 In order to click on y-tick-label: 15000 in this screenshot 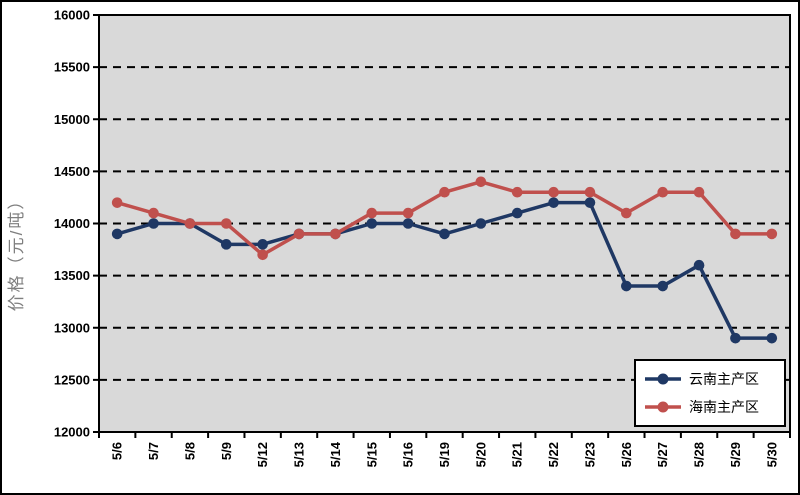, I will do `click(72, 119)`.